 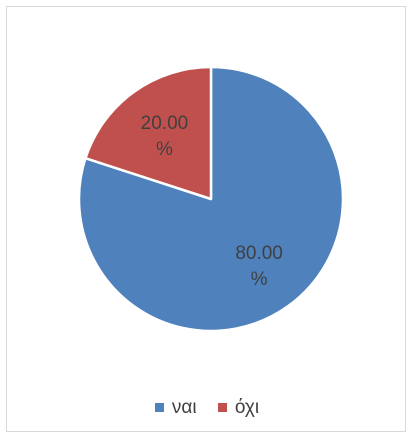 What do you see at coordinates (165, 136) in the screenshot?
I see `data-label-ochi: 20.00%` at bounding box center [165, 136].